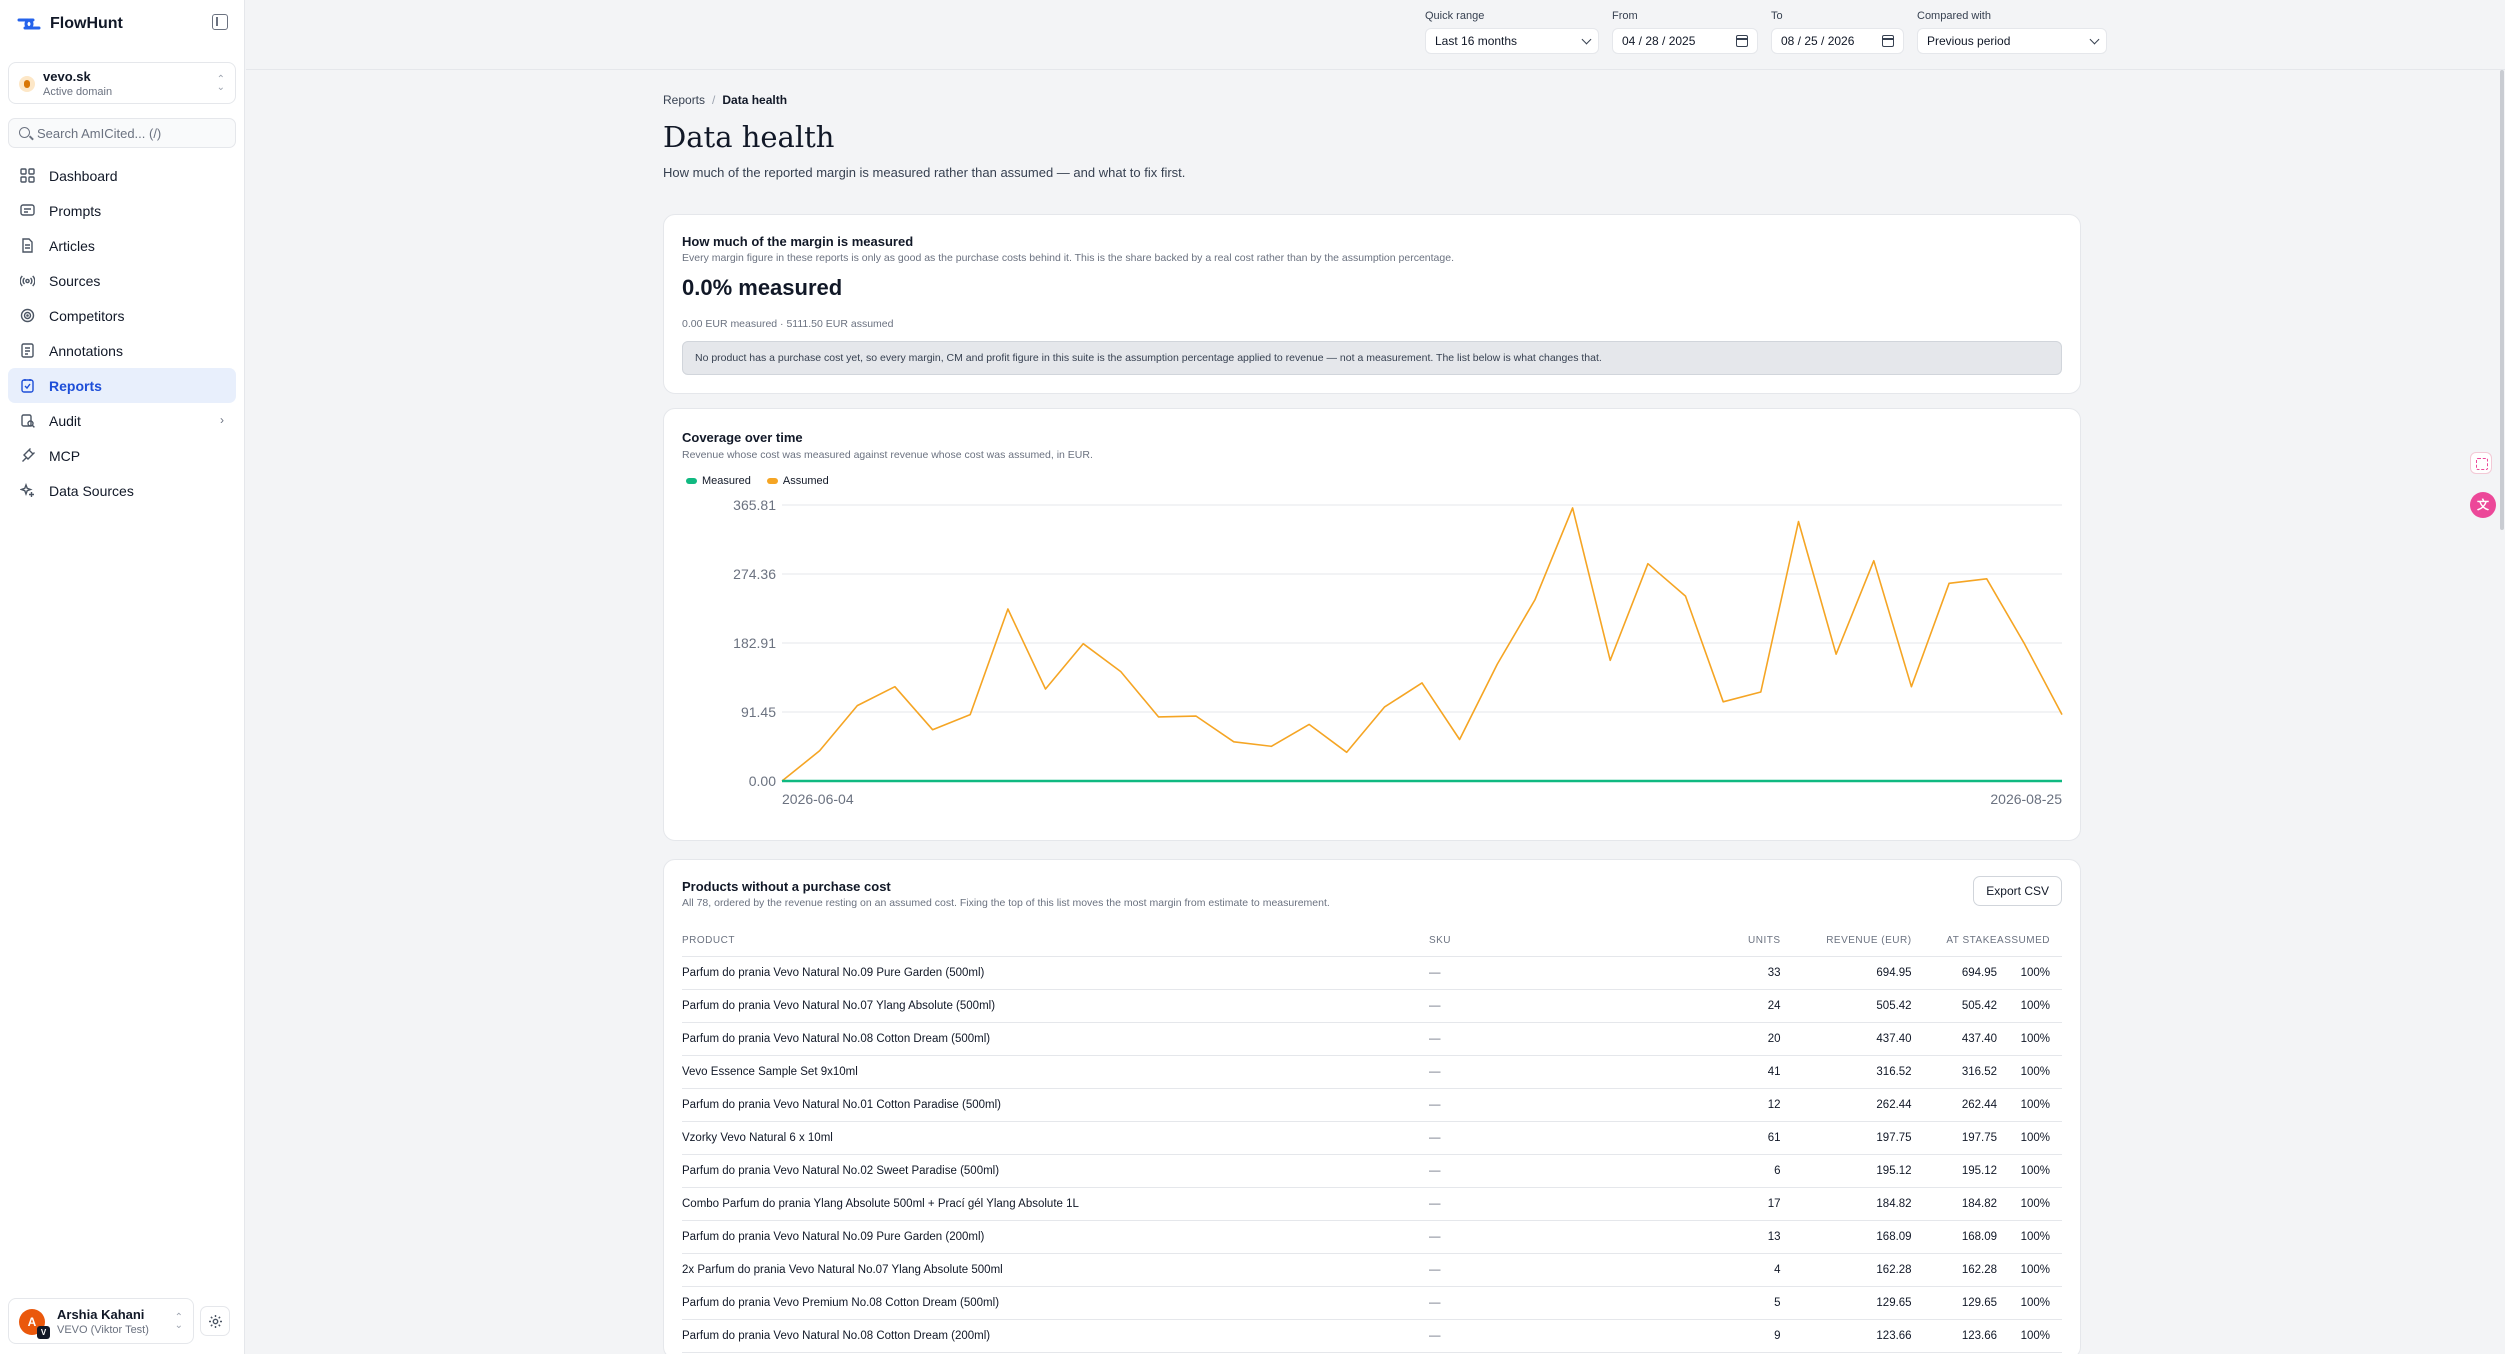  I want to click on quick-range-select: Last 16 months, so click(1512, 41).